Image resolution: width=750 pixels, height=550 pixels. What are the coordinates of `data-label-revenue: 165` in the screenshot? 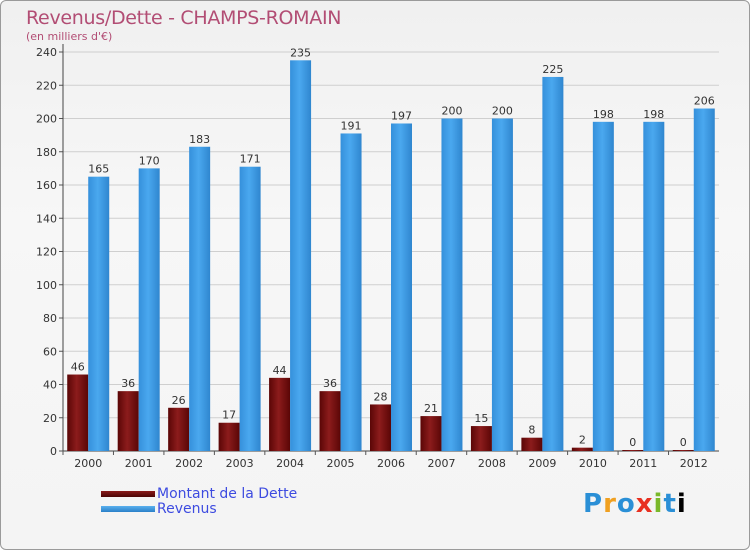 It's located at (98, 169).